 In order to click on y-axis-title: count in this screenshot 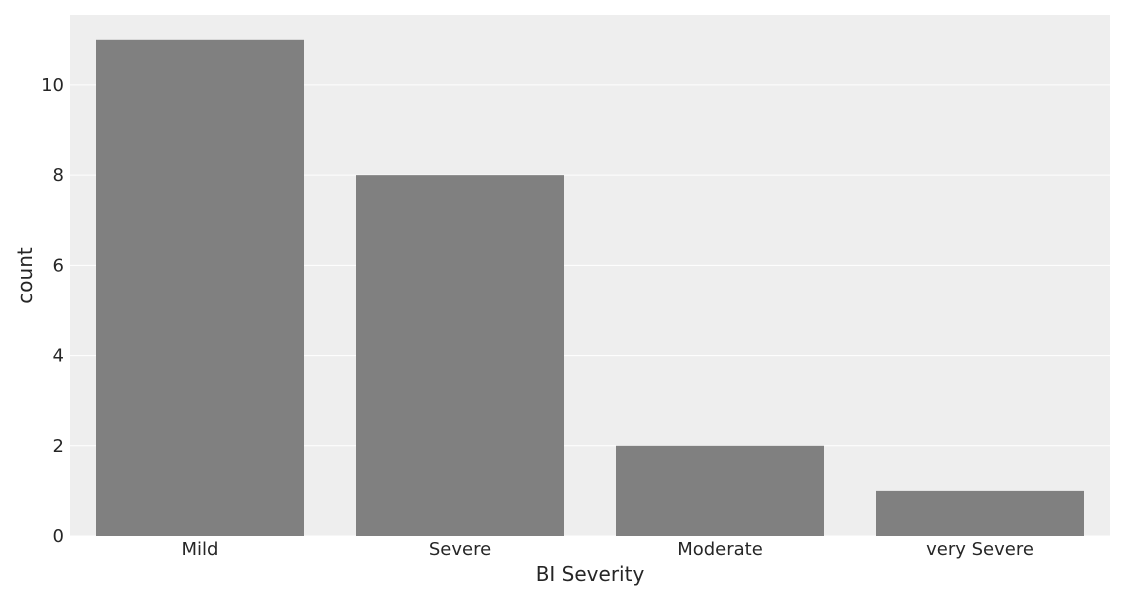, I will do `click(25, 275)`.